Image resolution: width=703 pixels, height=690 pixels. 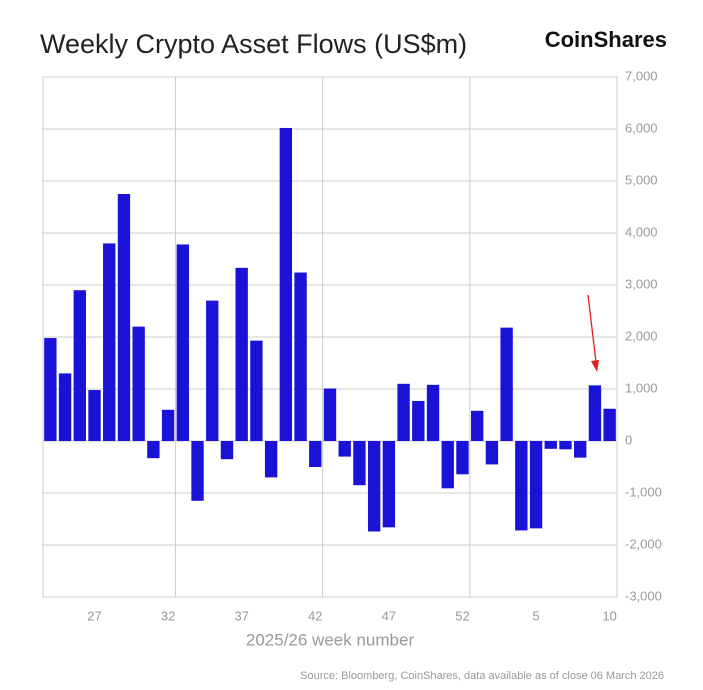 What do you see at coordinates (168, 615) in the screenshot?
I see `x-tick-label: 32` at bounding box center [168, 615].